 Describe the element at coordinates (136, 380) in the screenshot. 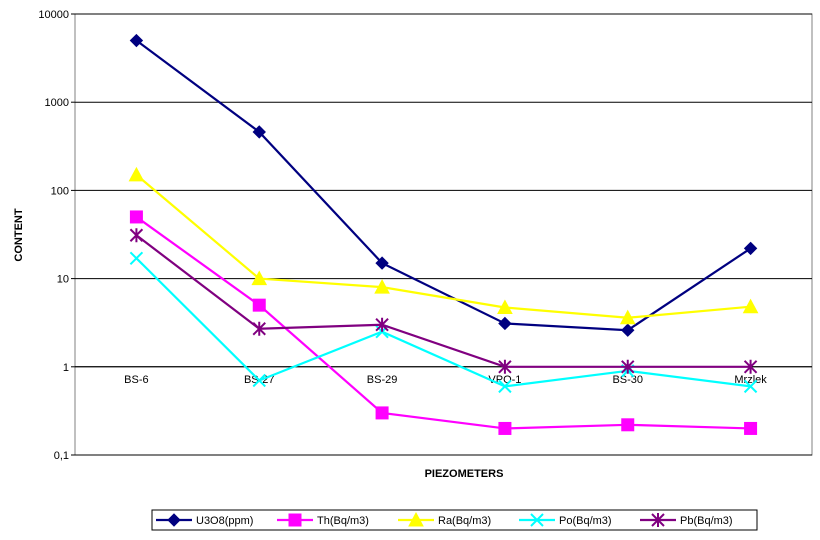

I see `x-tick-label: BS-6` at that location.